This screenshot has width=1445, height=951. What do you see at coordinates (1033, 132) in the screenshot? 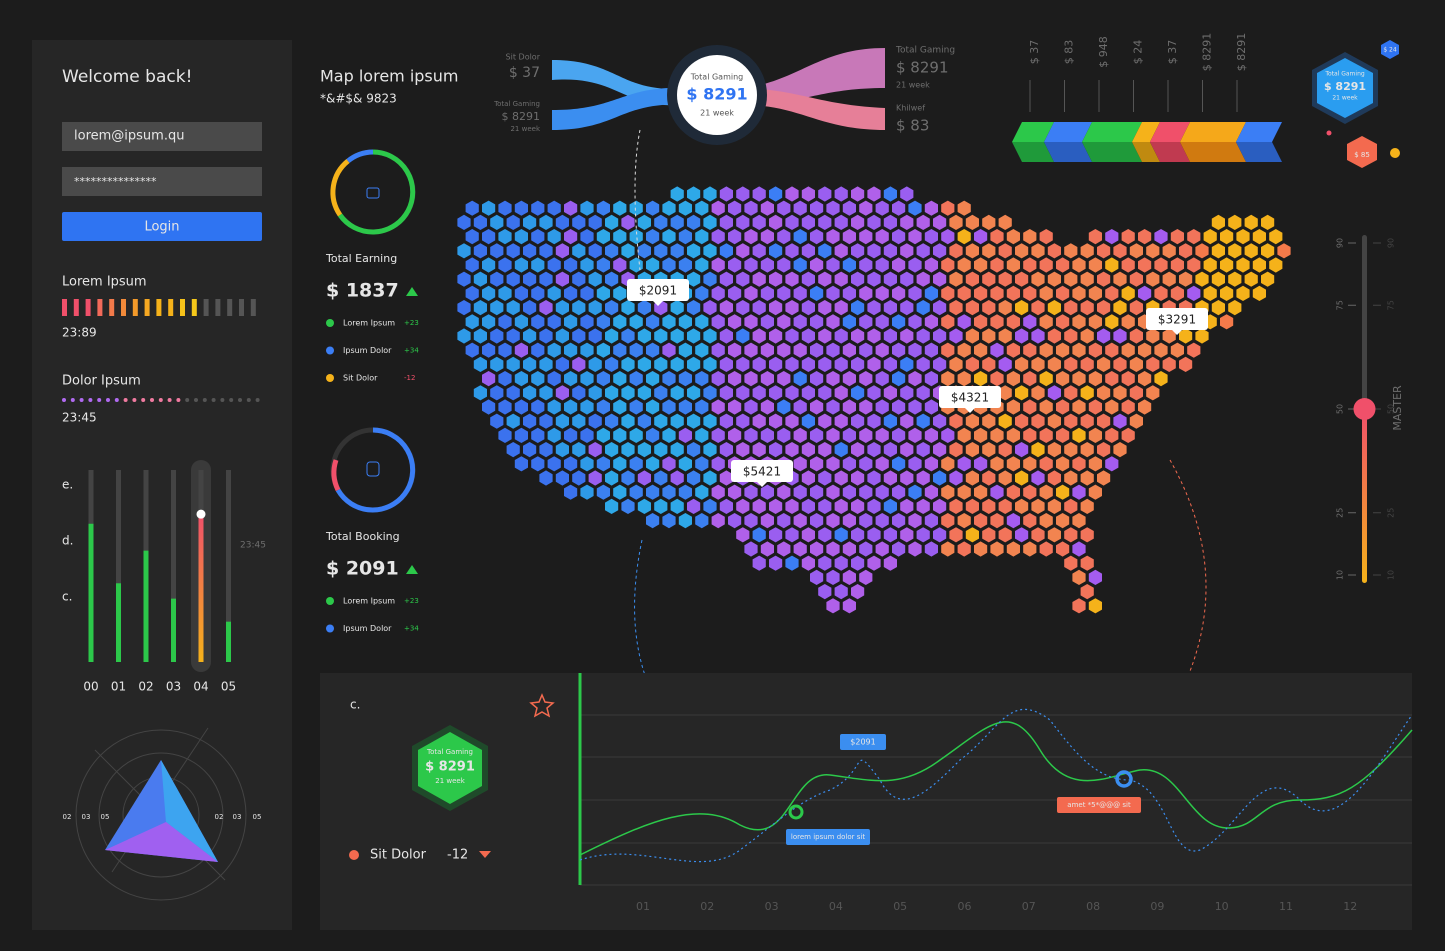
I see `prism-face` at bounding box center [1033, 132].